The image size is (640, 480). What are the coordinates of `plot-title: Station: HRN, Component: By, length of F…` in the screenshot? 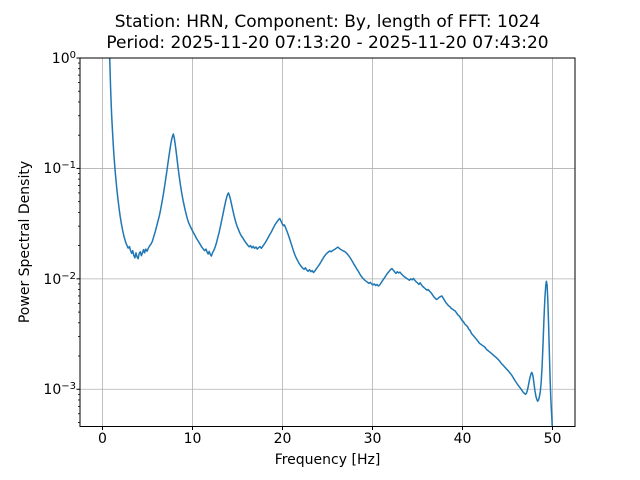 It's located at (327, 33).